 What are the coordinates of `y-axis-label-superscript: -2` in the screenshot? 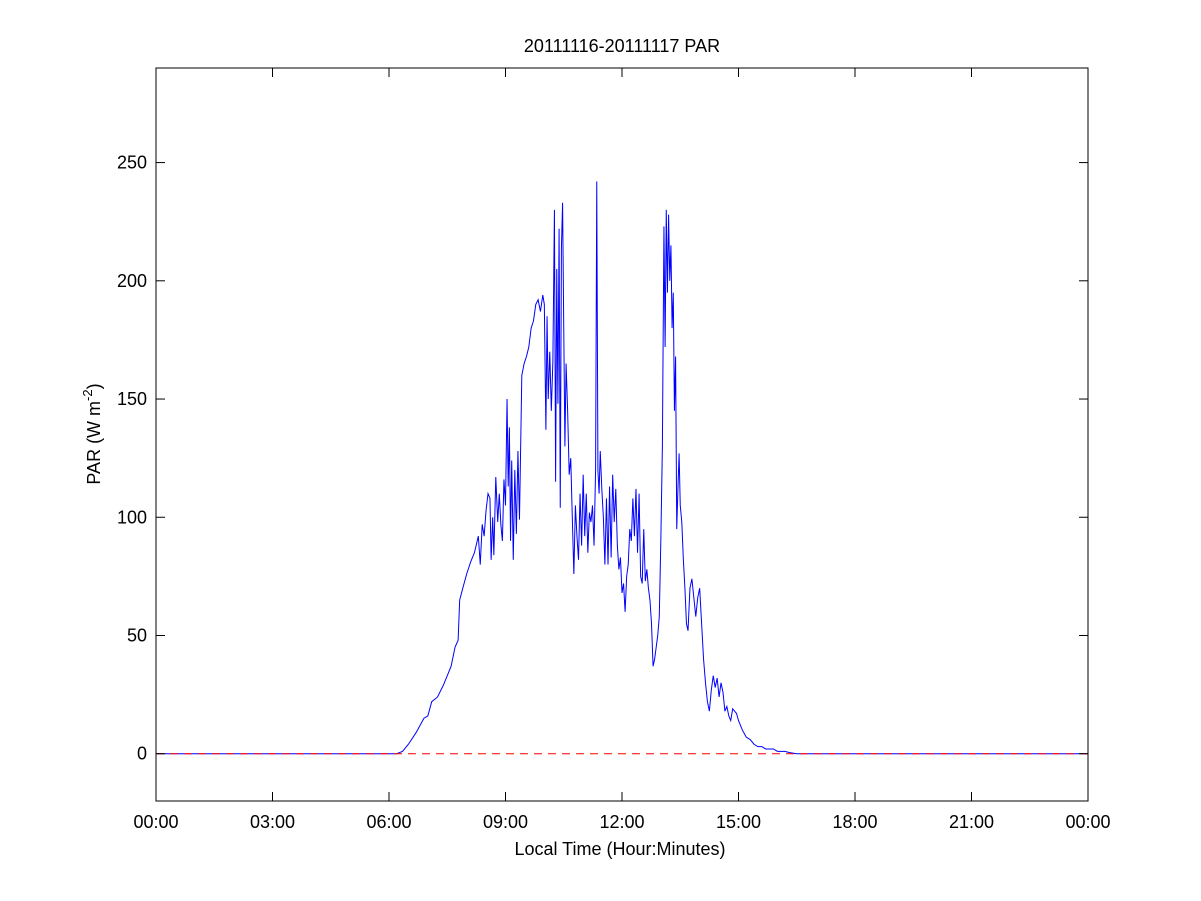 It's located at (87, 395).